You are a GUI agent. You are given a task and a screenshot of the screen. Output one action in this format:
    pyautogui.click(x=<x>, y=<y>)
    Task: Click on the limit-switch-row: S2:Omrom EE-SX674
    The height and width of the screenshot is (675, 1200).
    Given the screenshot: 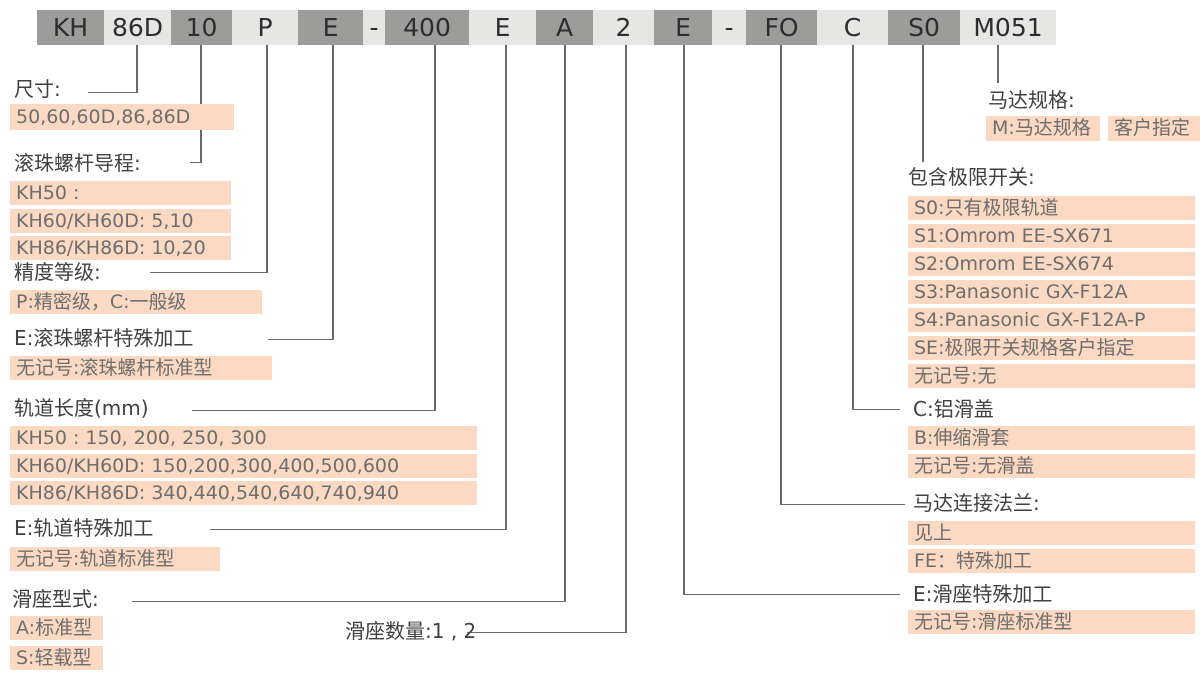 What is the action you would take?
    pyautogui.click(x=1051, y=264)
    